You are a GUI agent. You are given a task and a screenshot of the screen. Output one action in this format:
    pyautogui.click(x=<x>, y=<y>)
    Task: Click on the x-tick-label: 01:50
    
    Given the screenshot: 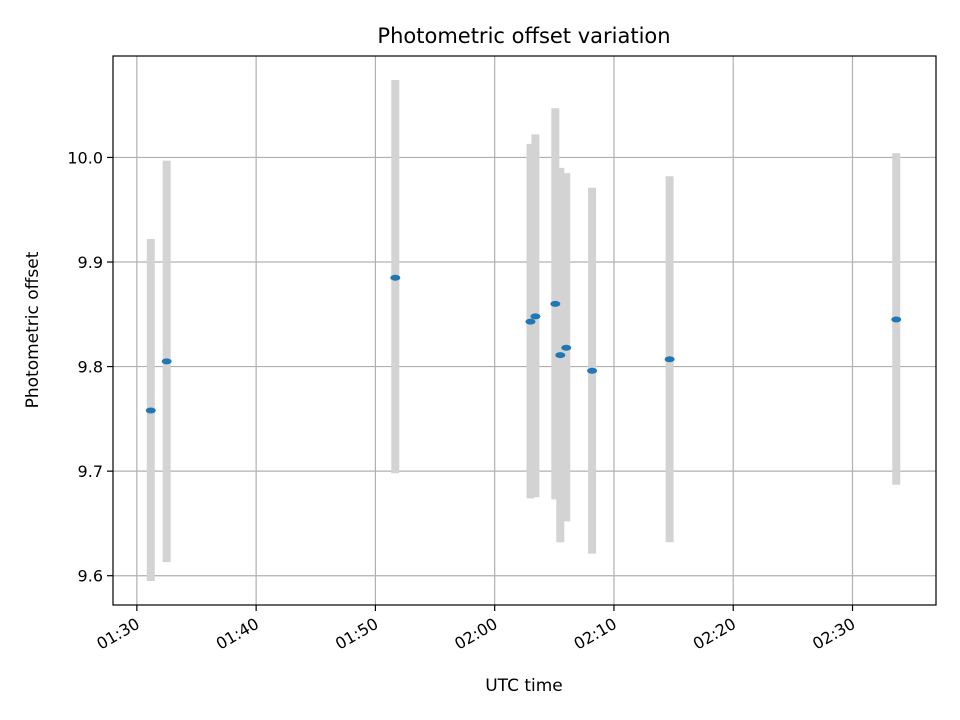 What is the action you would take?
    pyautogui.click(x=356, y=634)
    